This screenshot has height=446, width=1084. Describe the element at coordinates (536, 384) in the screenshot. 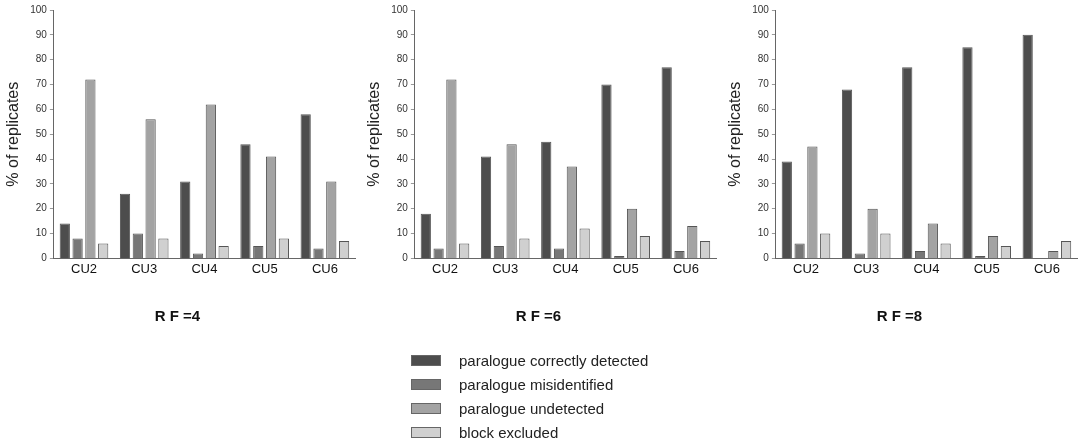

I see `legend-label: paralogue misidentified` at that location.